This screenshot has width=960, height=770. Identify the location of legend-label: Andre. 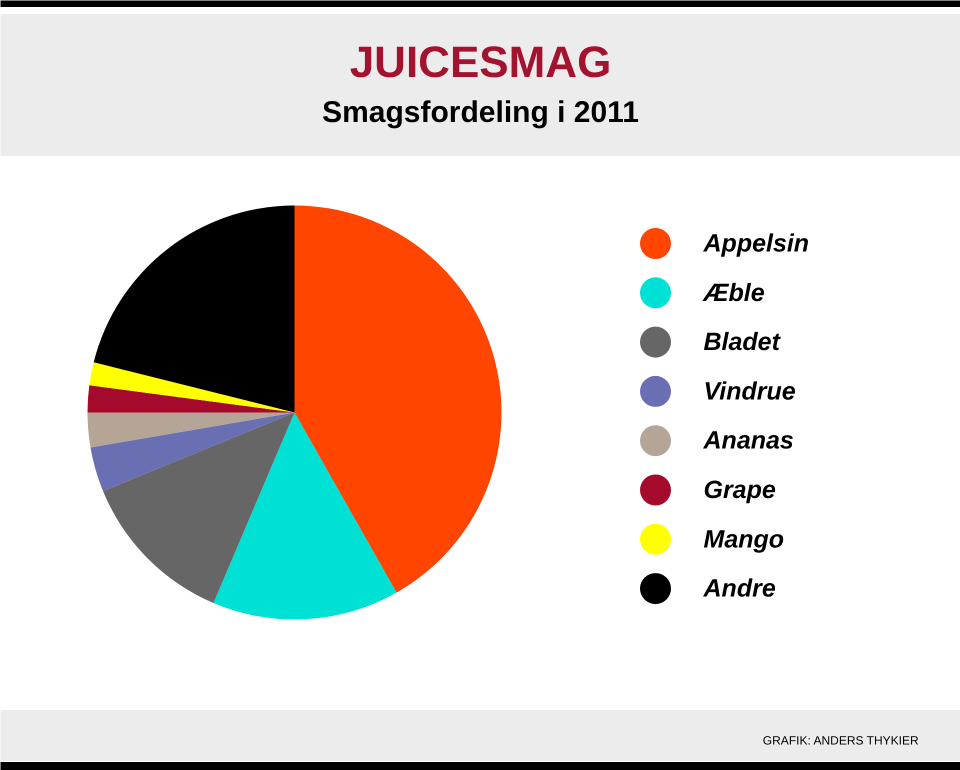
(739, 588).